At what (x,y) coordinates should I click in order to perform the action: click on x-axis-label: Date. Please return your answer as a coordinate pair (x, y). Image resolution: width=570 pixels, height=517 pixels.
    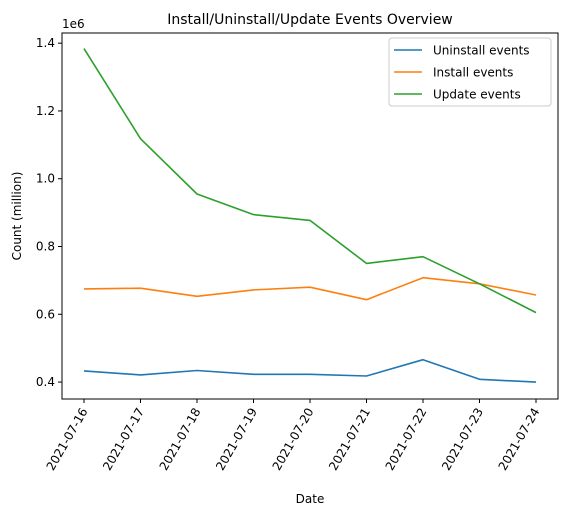
    Looking at the image, I should click on (310, 499).